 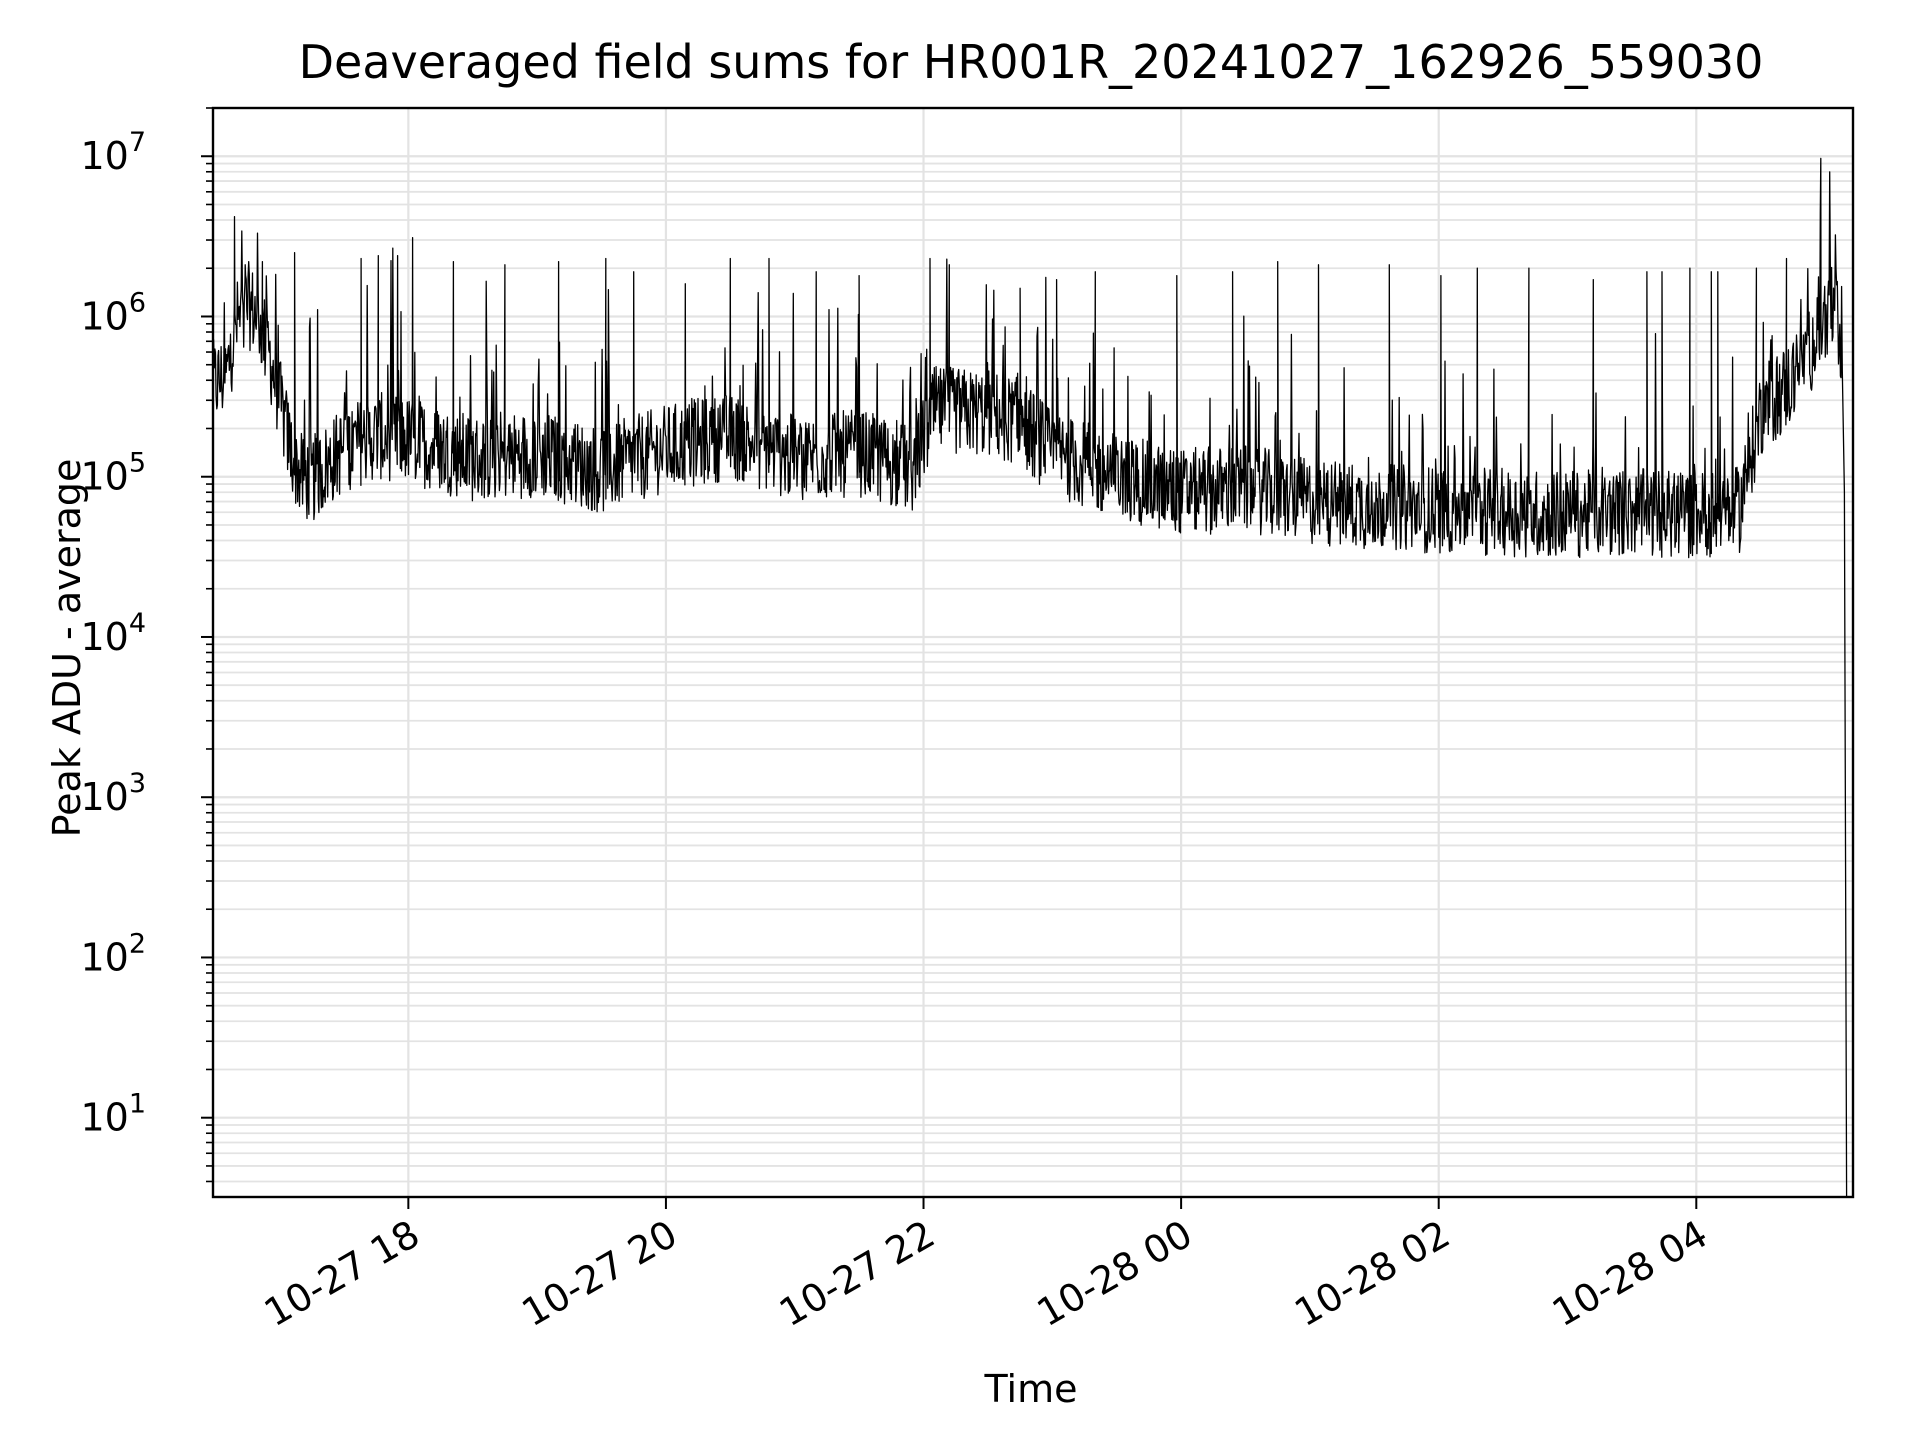 I want to click on y-axis-label: Peak ADU - average, so click(x=67, y=648).